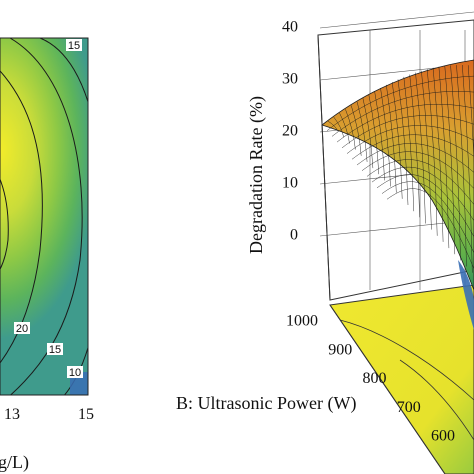 The height and width of the screenshot is (474, 474). I want to click on y-axis-title: B: Ultrasonic Power (W), so click(266, 403).